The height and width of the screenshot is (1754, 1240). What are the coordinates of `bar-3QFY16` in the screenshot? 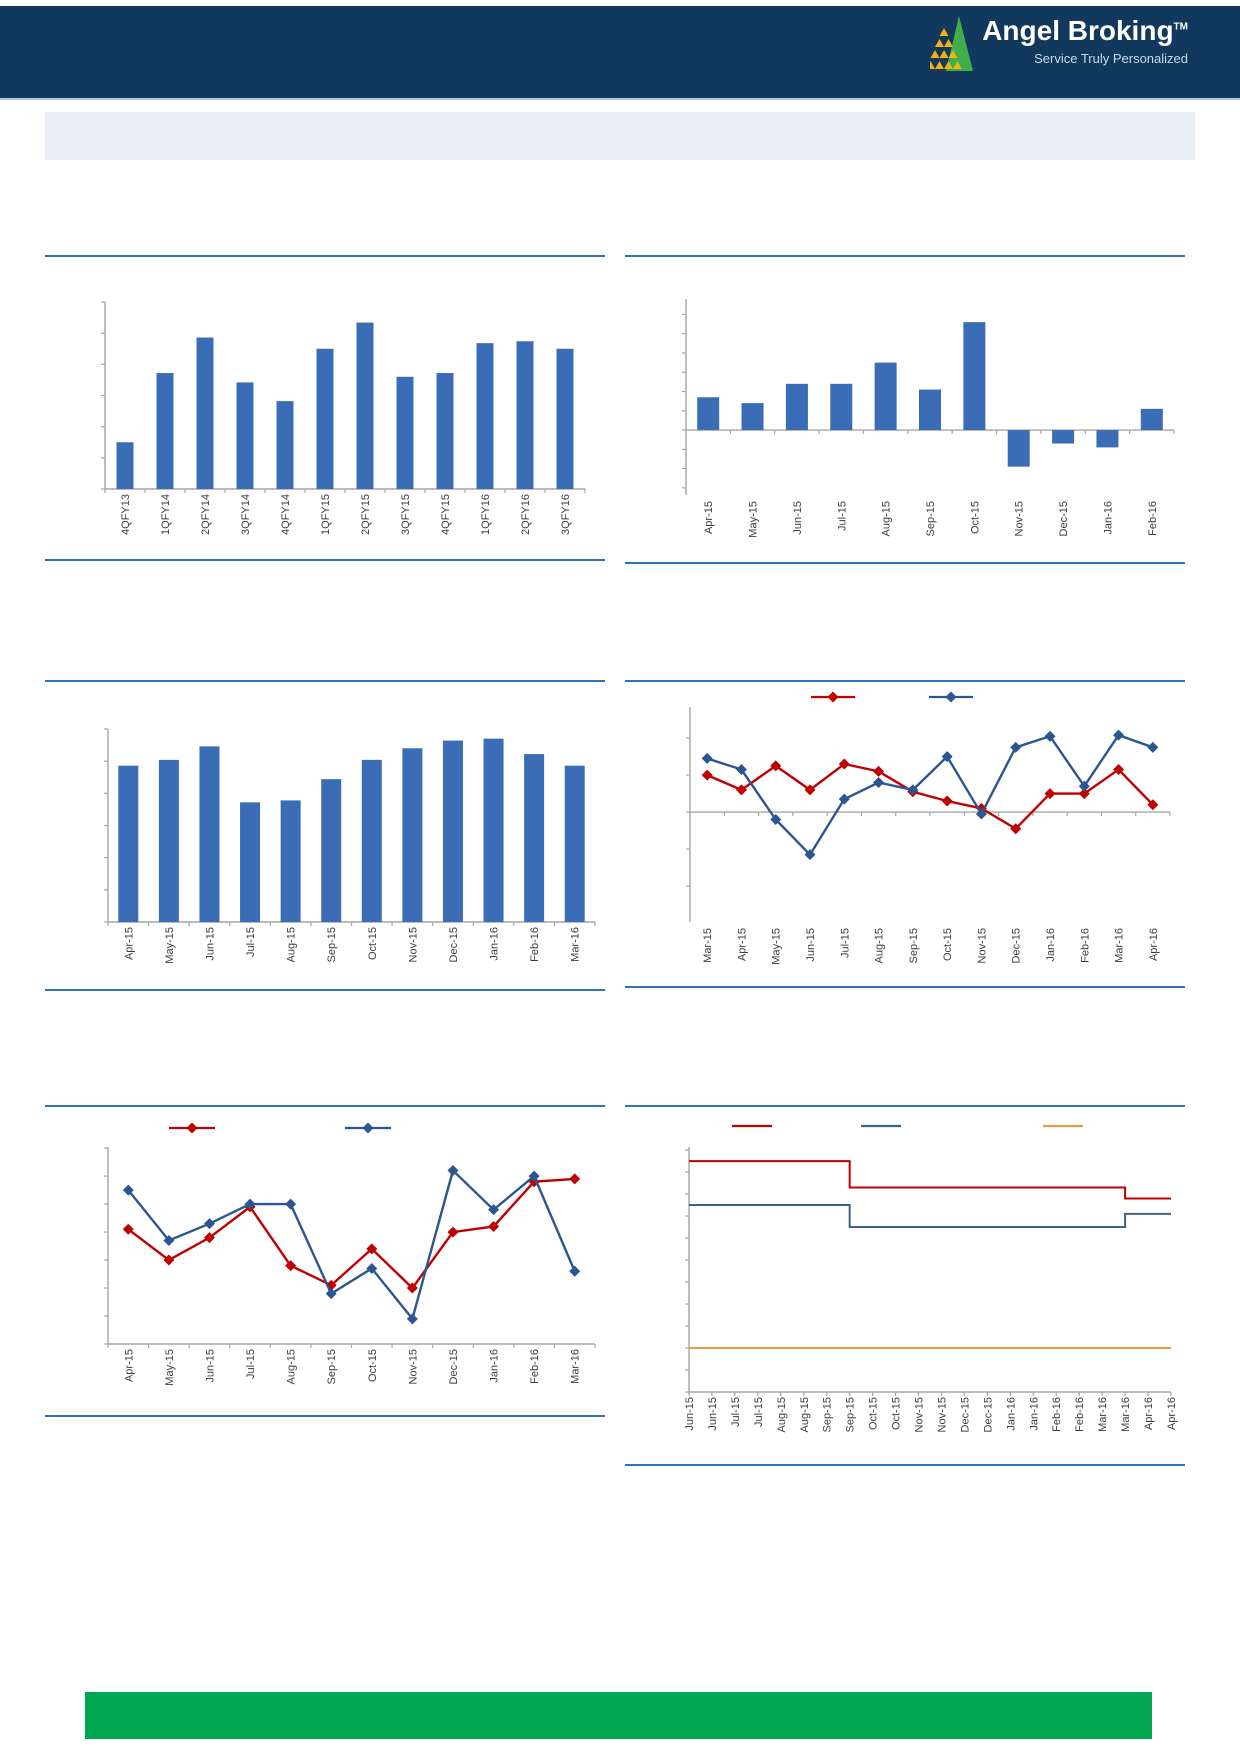 It's located at (565, 418).